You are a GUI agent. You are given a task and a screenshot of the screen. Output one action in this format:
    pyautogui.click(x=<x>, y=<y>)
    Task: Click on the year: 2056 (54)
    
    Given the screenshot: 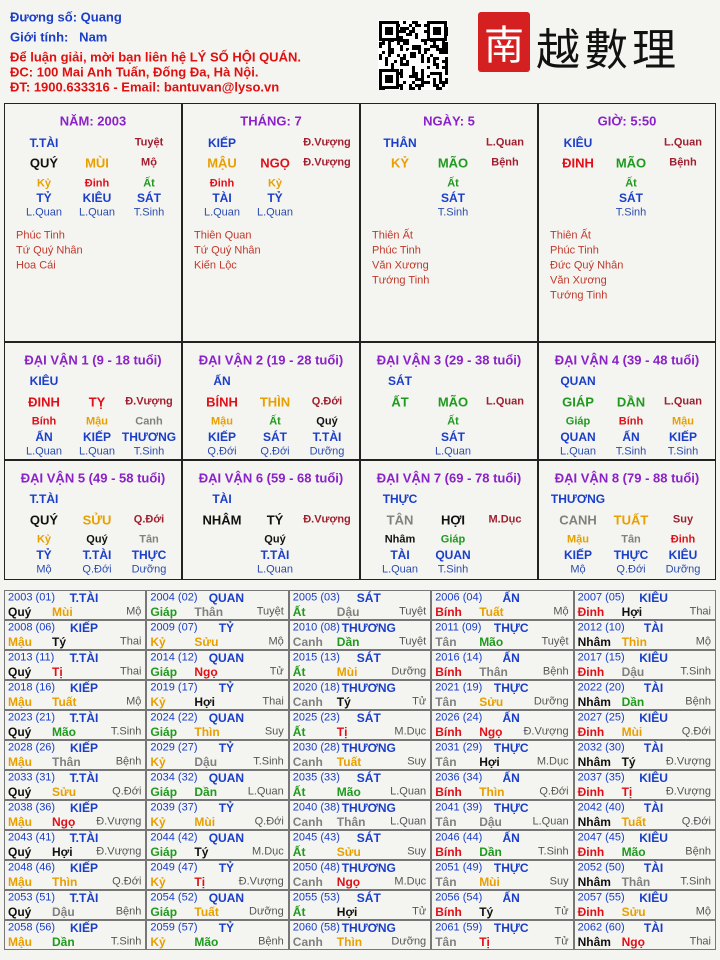 What is the action you would take?
    pyautogui.click(x=459, y=897)
    